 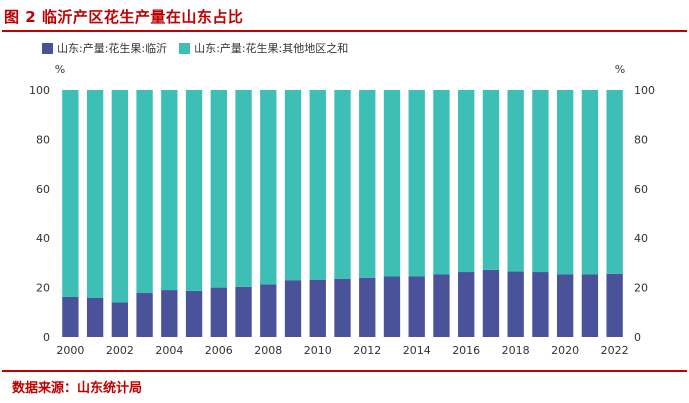 I want to click on bar-other-2014, so click(x=416, y=183).